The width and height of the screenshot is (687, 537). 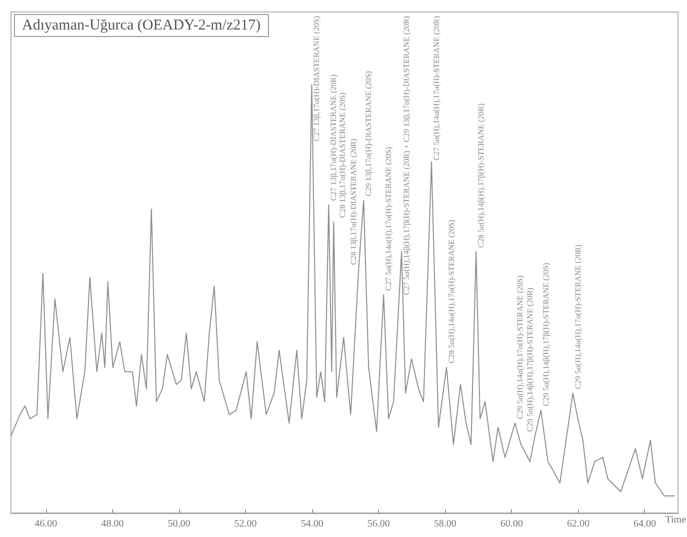 What do you see at coordinates (353, 201) in the screenshot?
I see `annotation: C28 13β,17α(H)-DIASTERANE (20R)` at bounding box center [353, 201].